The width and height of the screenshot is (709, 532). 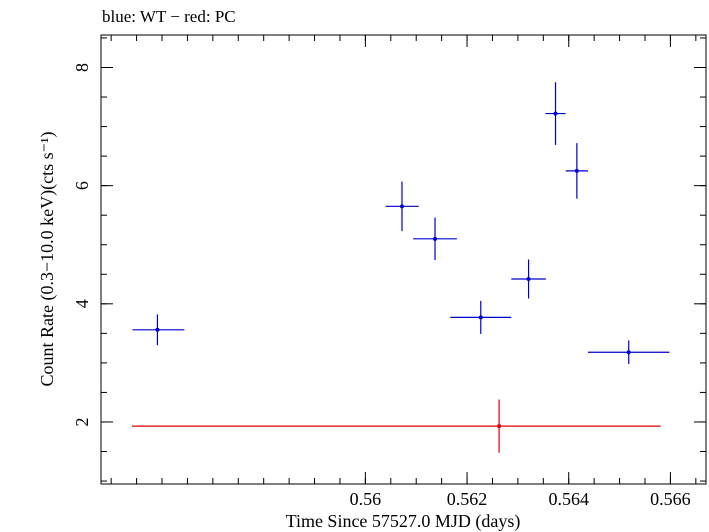 What do you see at coordinates (82, 185) in the screenshot?
I see `y-tick-label: 6` at bounding box center [82, 185].